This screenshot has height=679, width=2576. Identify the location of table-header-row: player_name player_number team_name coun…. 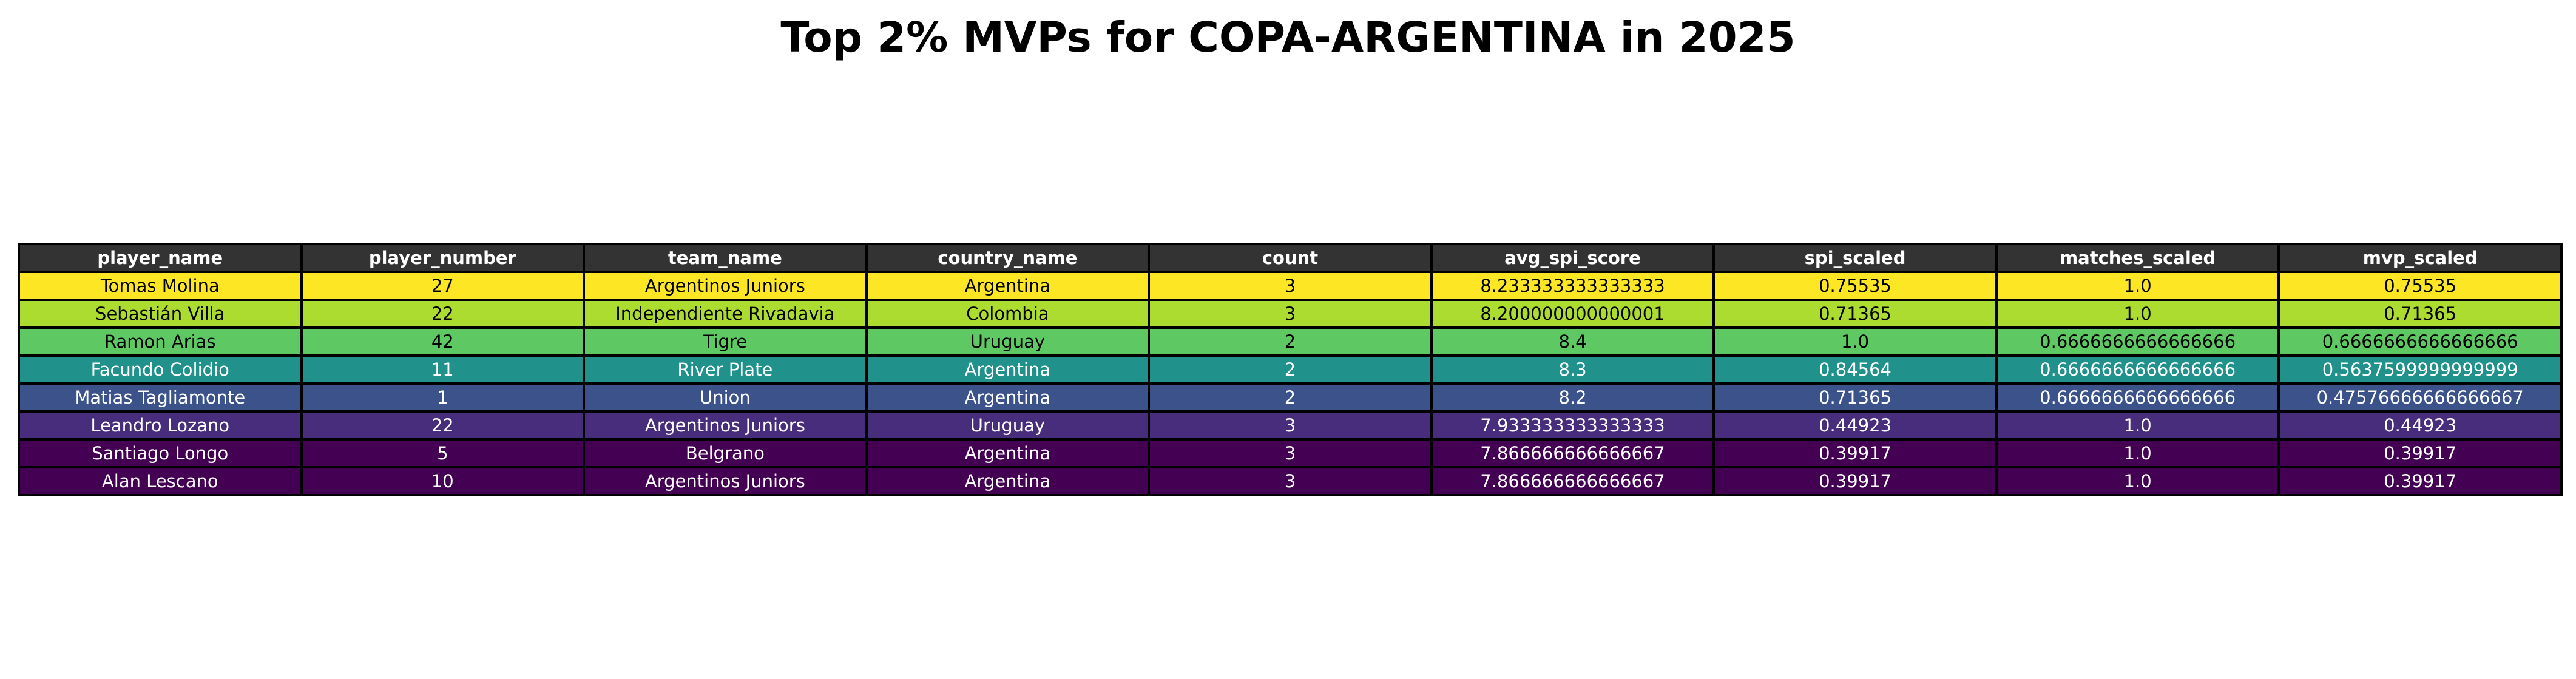
(1290, 258).